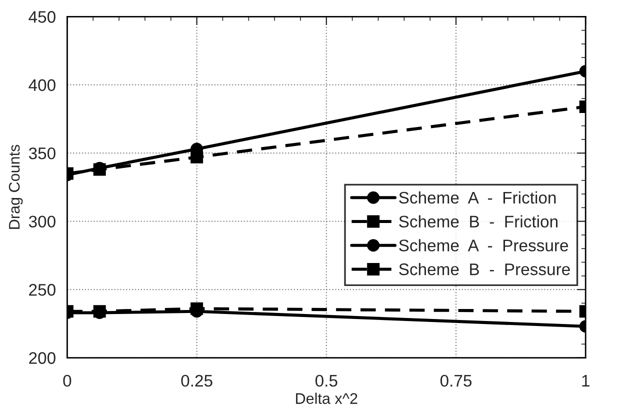 The width and height of the screenshot is (640, 416). What do you see at coordinates (42, 290) in the screenshot?
I see `y-tick-label: 250` at bounding box center [42, 290].